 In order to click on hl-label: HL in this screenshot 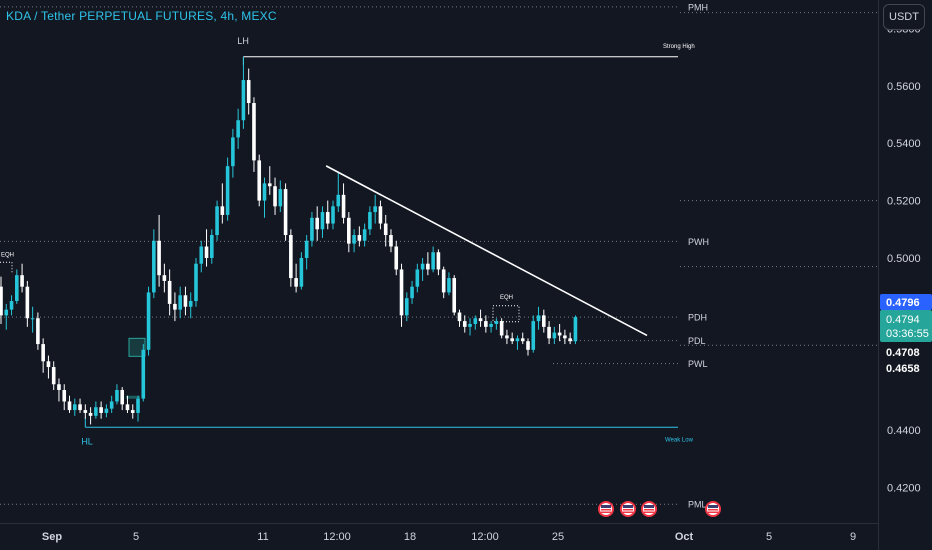, I will do `click(87, 441)`.